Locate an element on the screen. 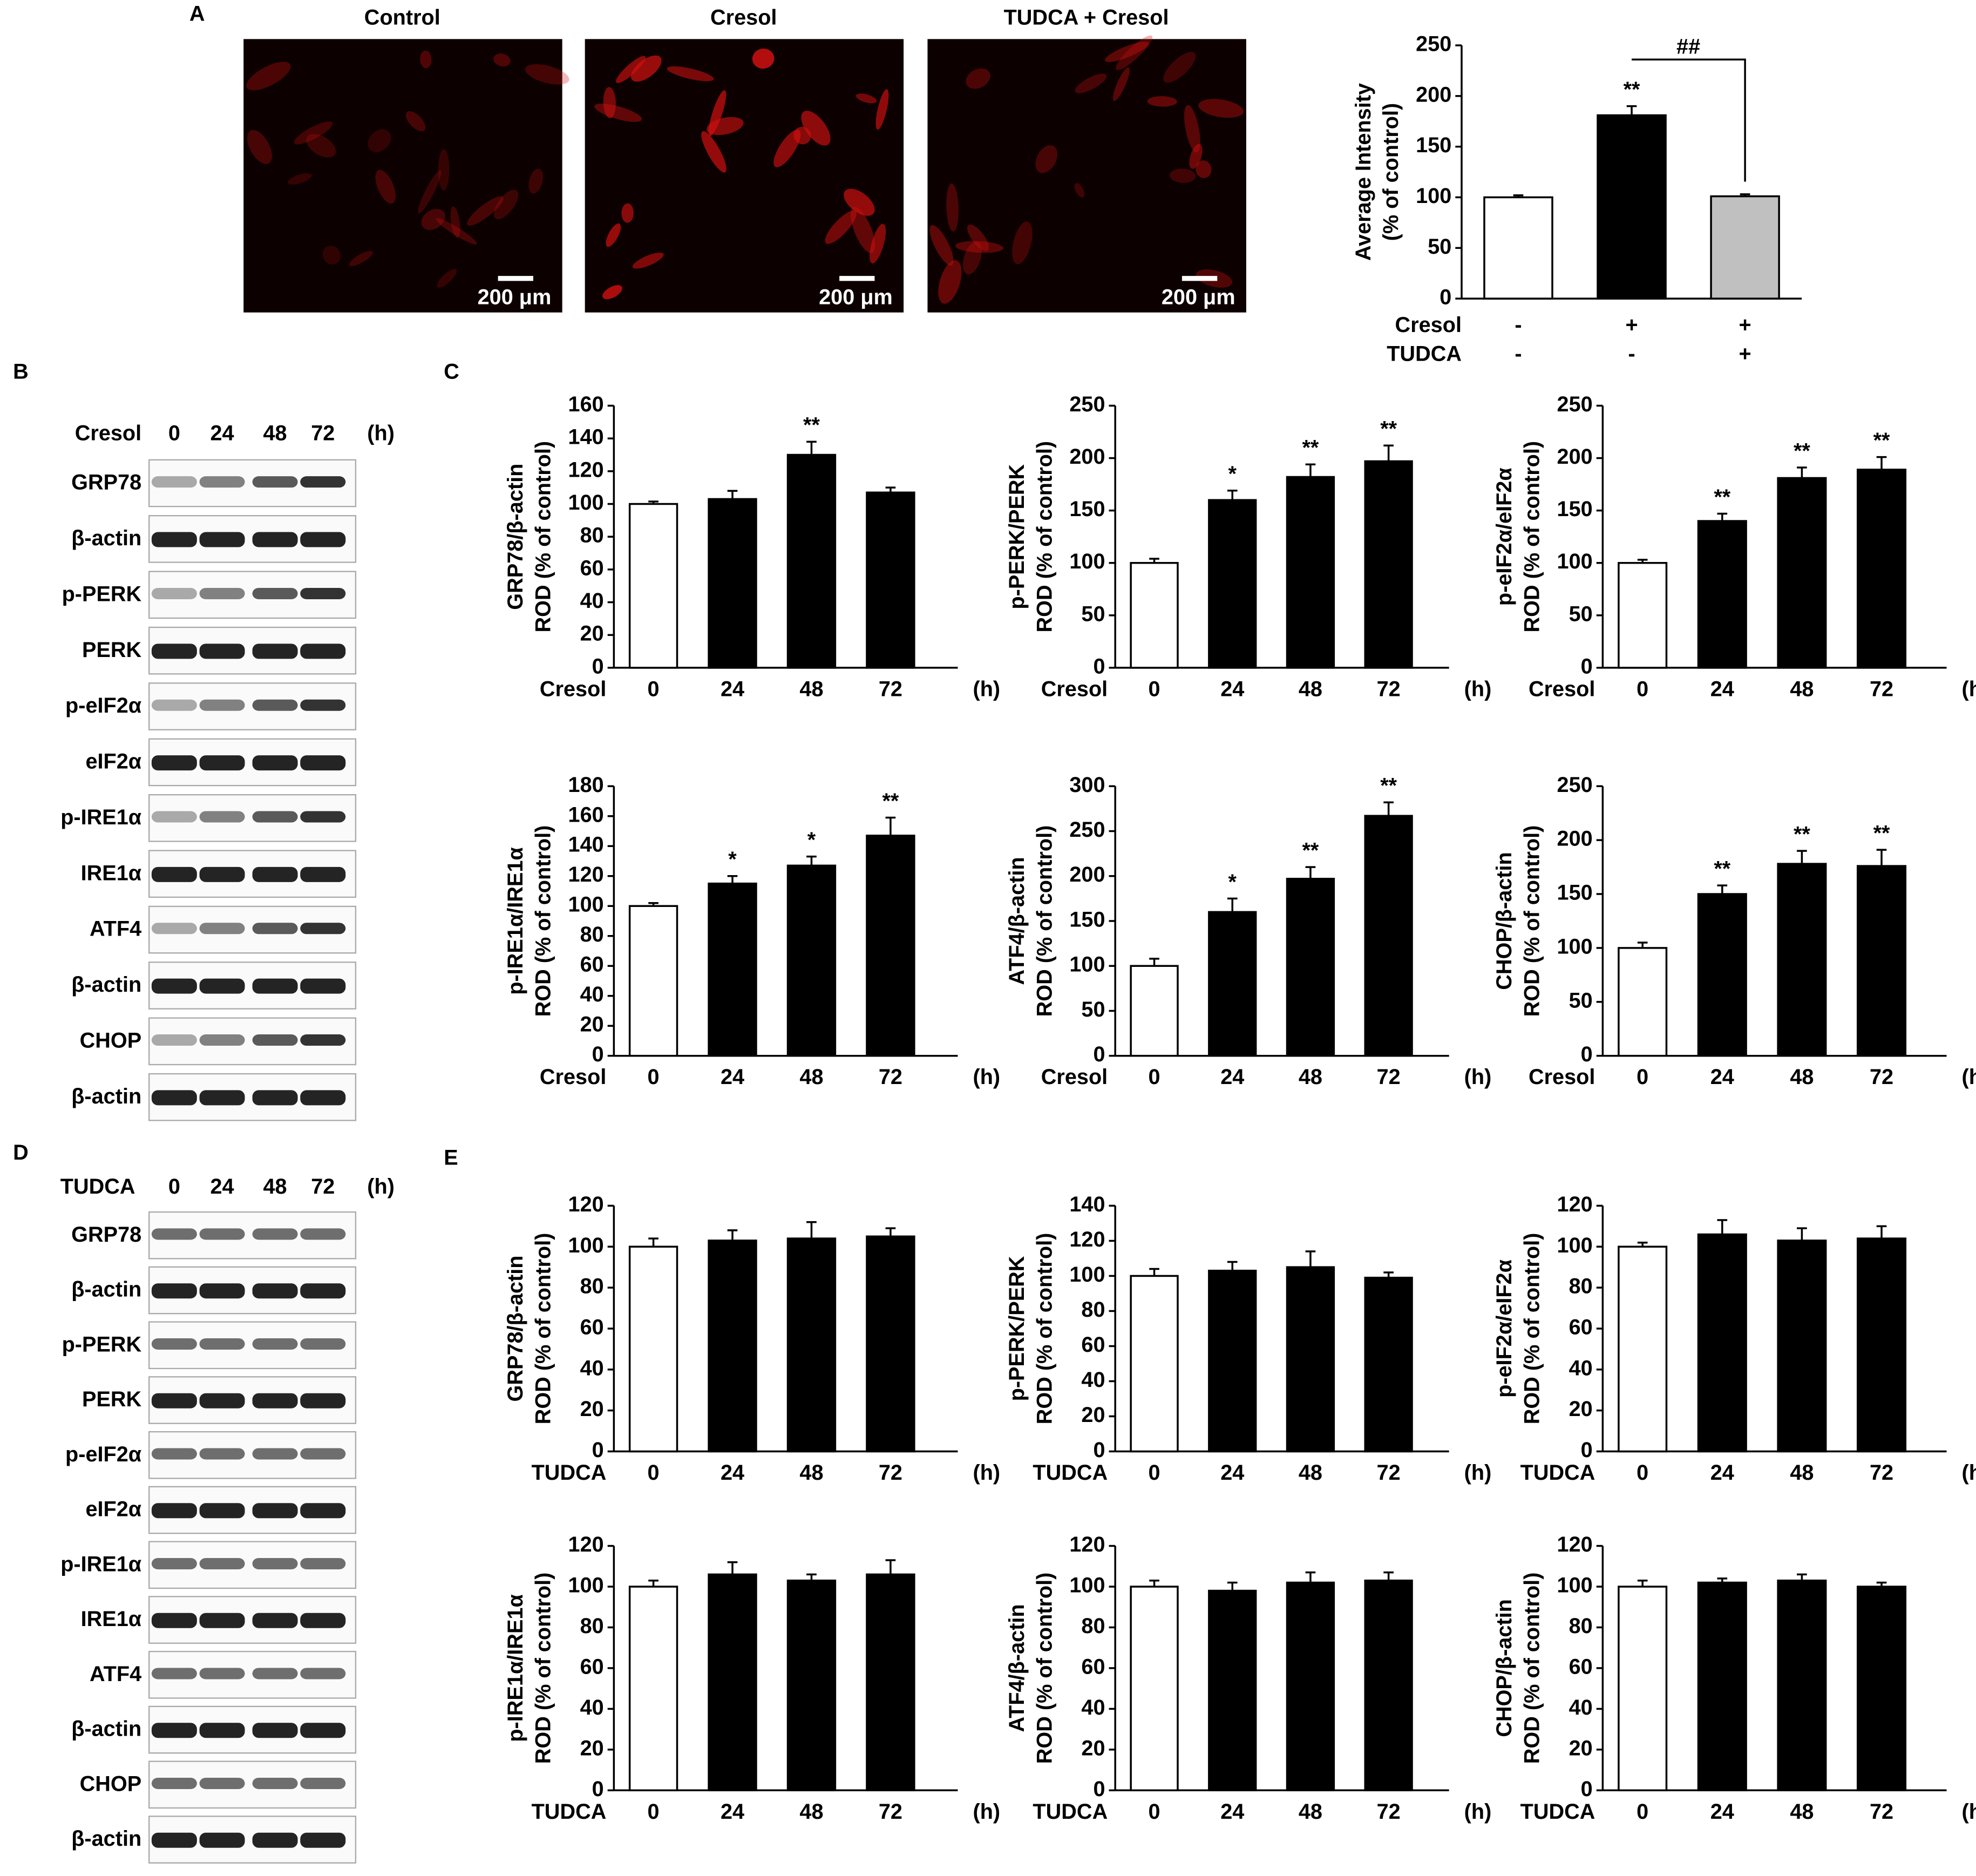 The height and width of the screenshot is (1876, 1976). blot-time: 72 is located at coordinates (323, 433).